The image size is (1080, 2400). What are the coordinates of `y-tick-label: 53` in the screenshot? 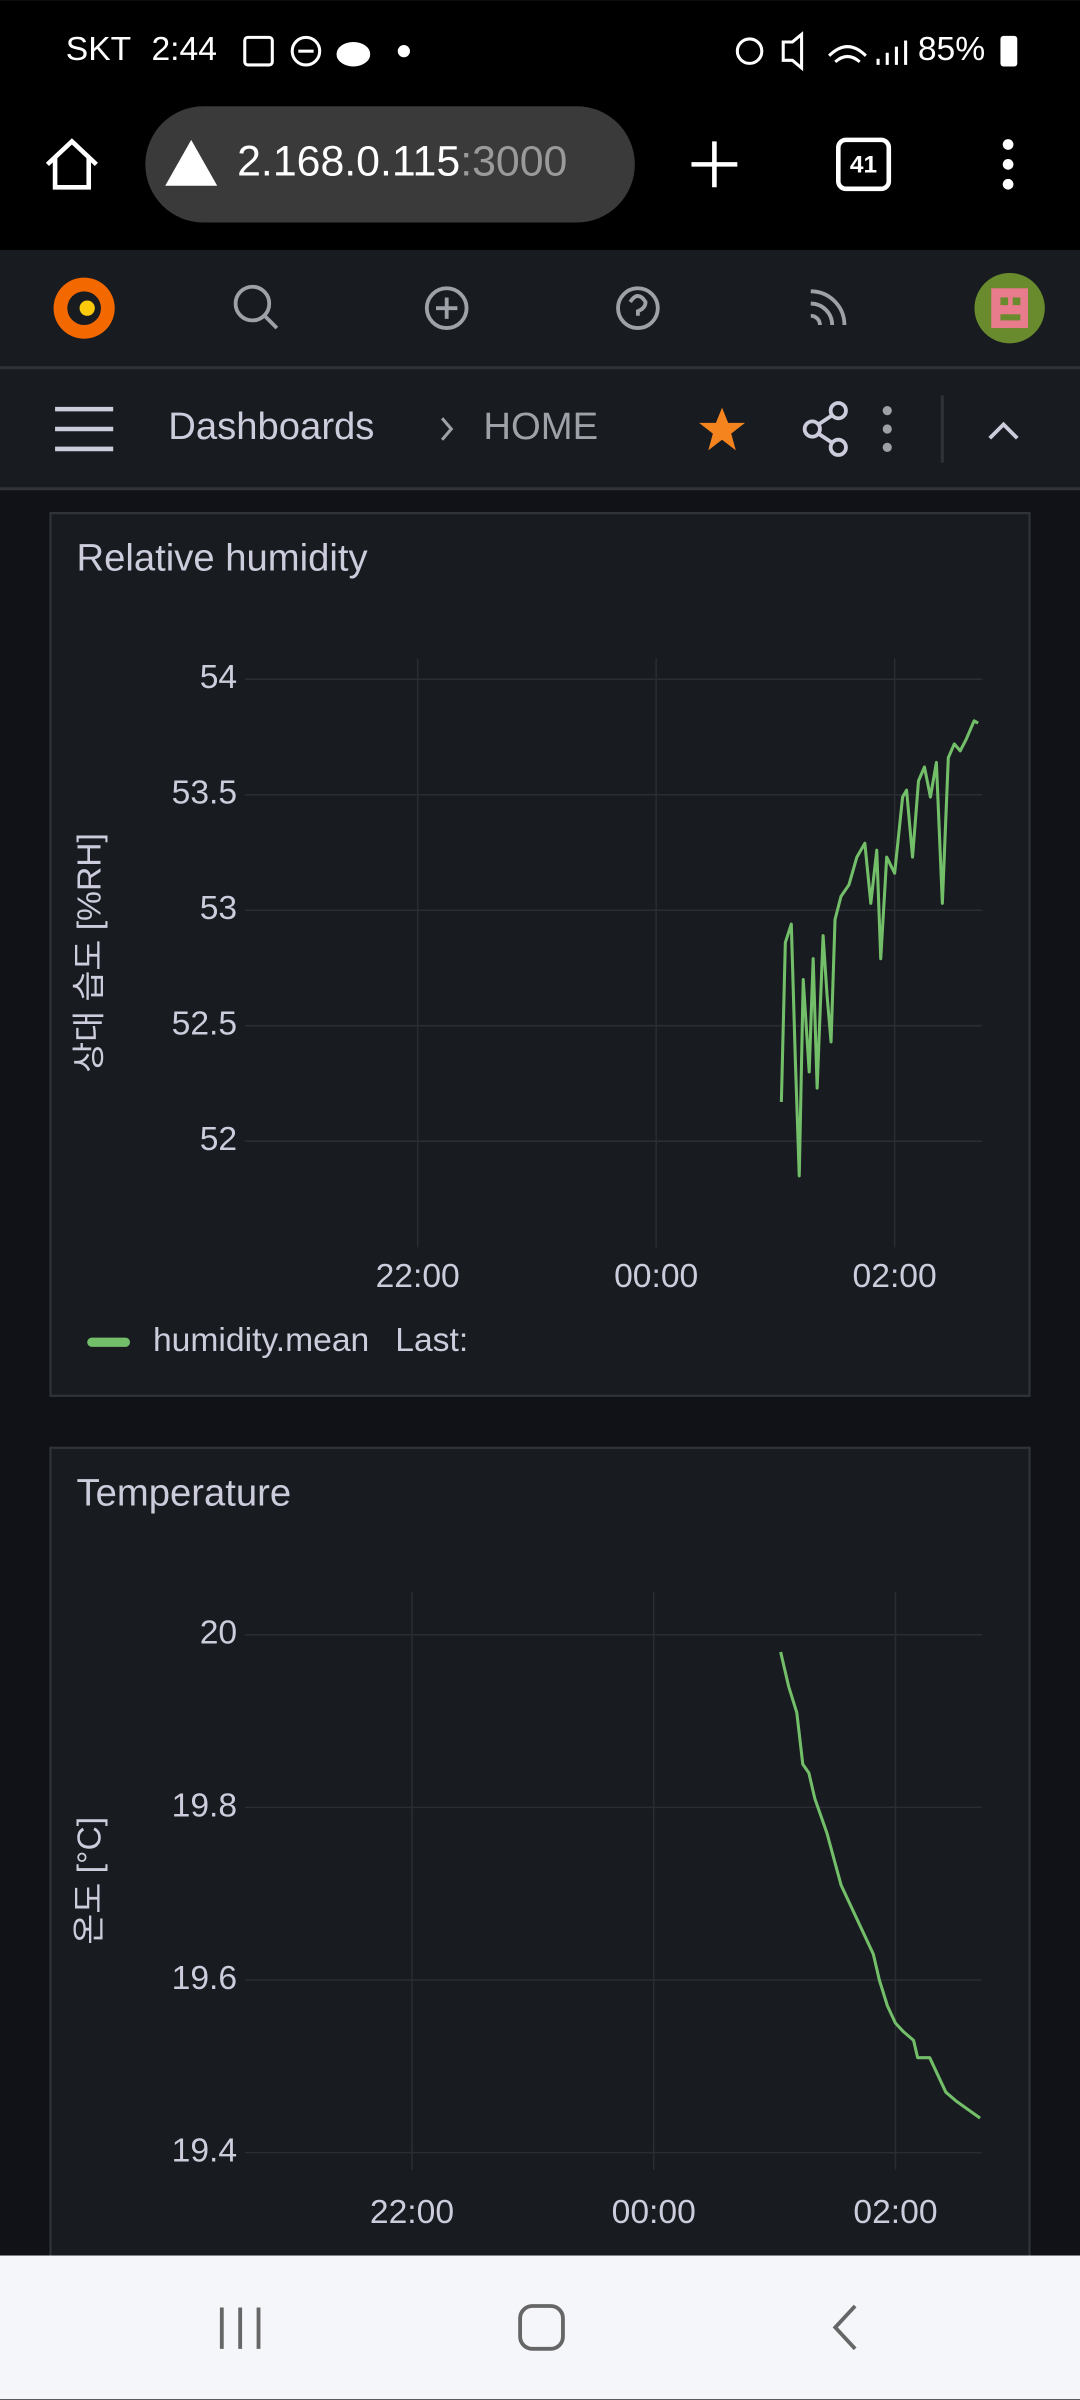 It's located at (218, 908).